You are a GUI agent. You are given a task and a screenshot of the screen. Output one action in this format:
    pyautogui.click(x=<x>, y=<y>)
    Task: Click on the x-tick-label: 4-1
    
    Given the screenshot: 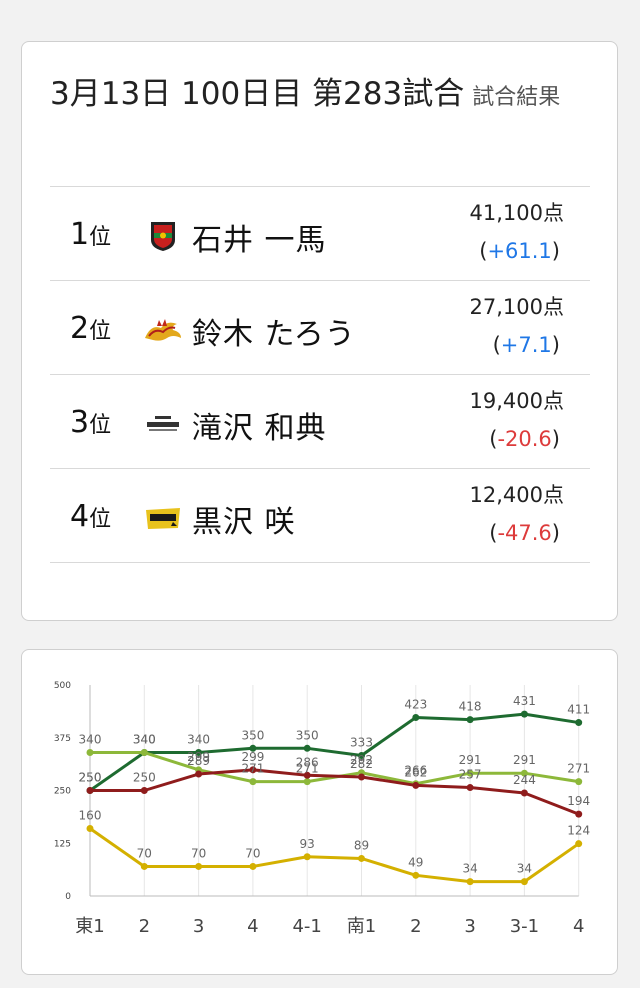 What is the action you would take?
    pyautogui.click(x=306, y=926)
    